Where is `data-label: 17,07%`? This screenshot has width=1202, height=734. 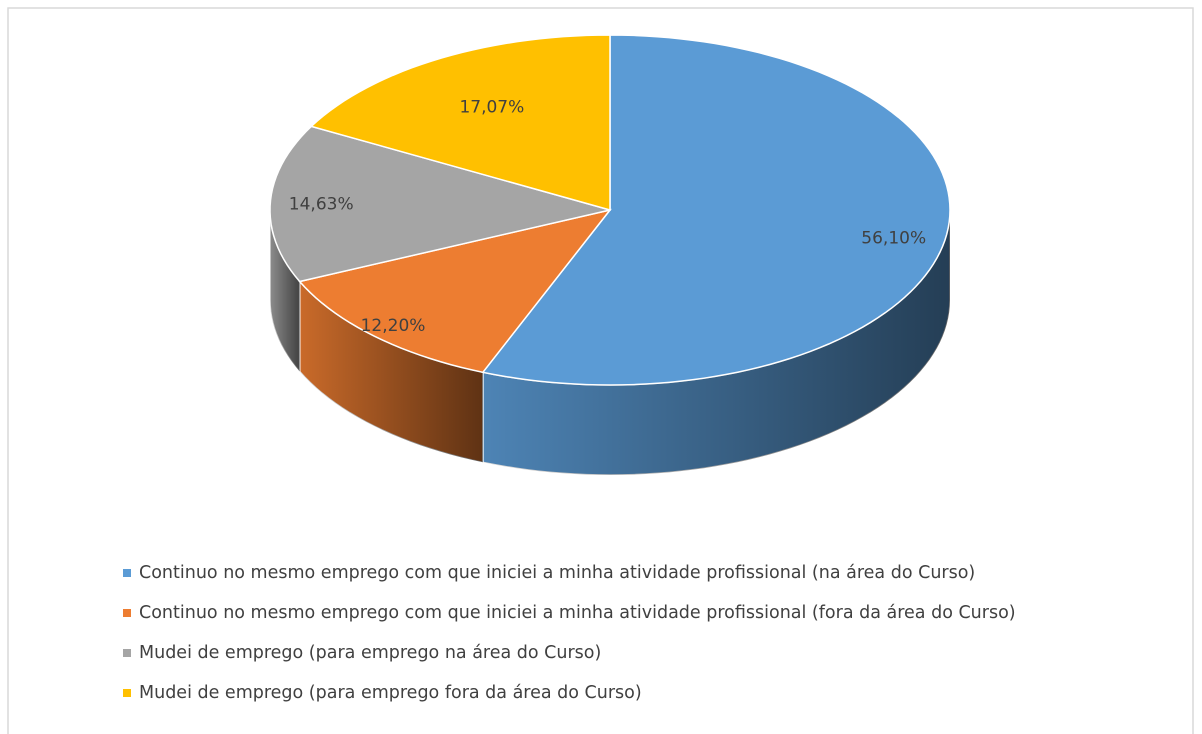 data-label: 17,07% is located at coordinates (491, 108).